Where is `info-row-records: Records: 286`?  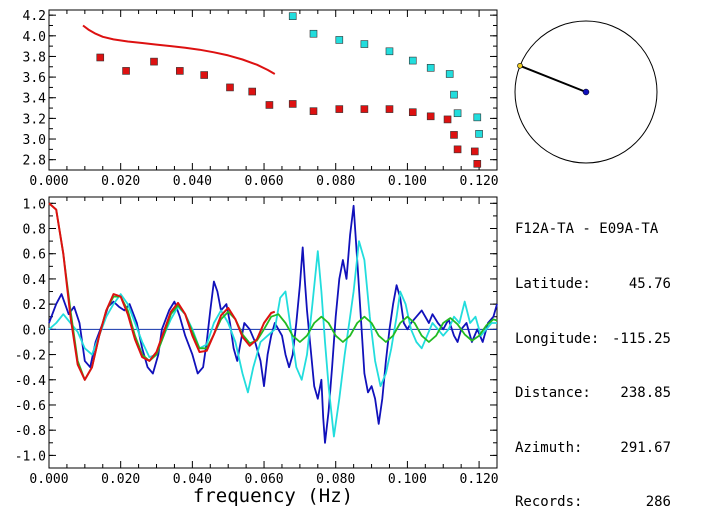 info-row-records: Records: 286 is located at coordinates (593, 502).